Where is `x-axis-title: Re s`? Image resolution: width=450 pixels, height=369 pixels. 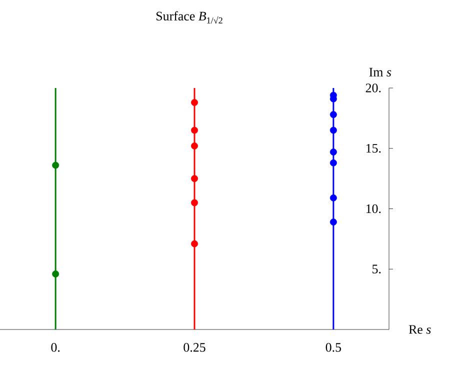 x-axis-title: Re s is located at coordinates (419, 329).